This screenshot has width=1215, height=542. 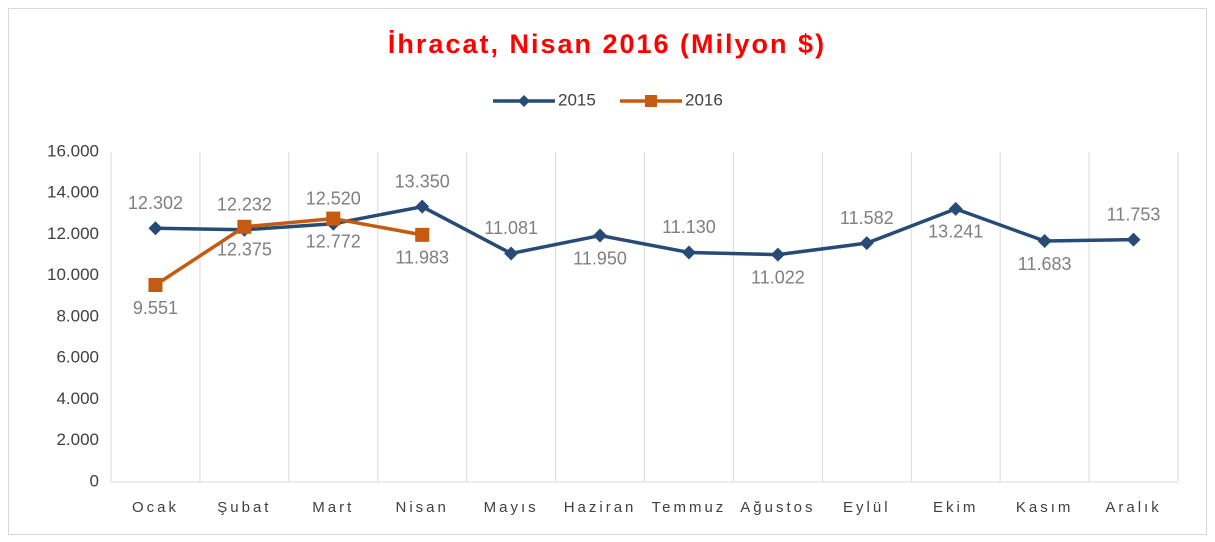 I want to click on y-tick-label: 12.000, so click(x=73, y=233).